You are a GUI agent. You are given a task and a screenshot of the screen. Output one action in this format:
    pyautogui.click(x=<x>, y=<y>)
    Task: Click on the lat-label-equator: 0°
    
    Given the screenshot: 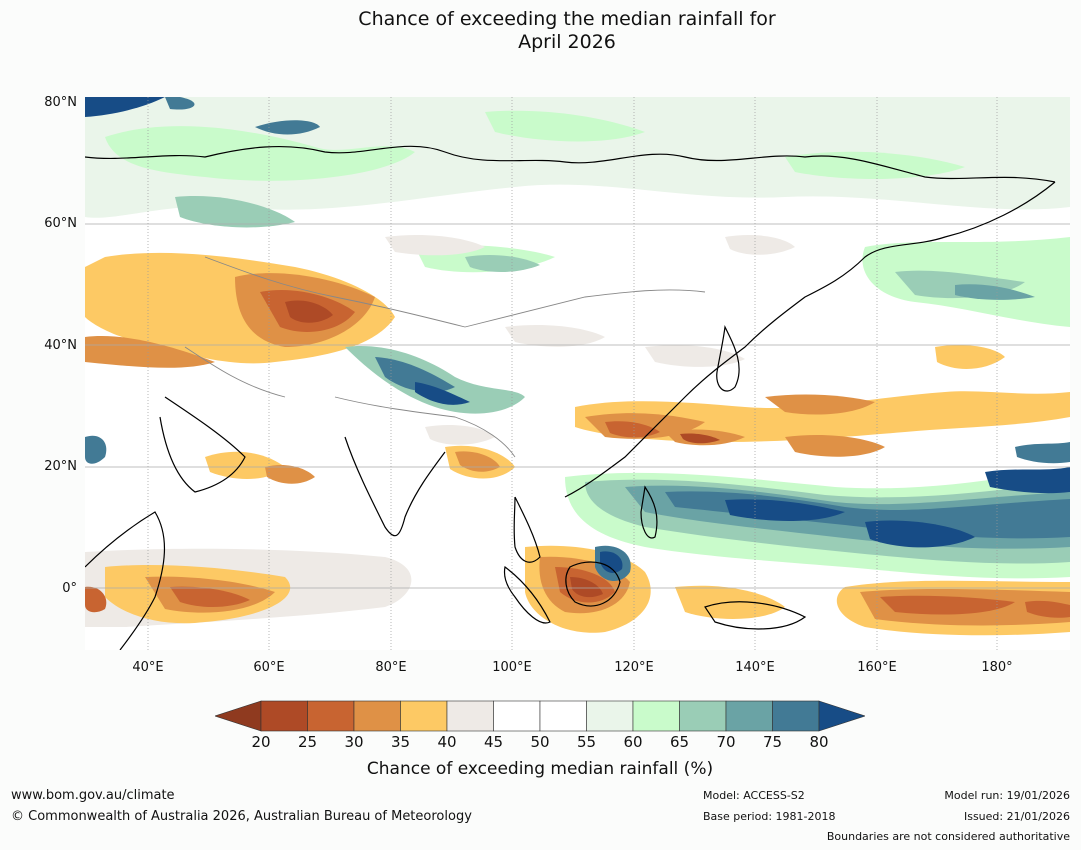 What is the action you would take?
    pyautogui.click(x=69, y=588)
    